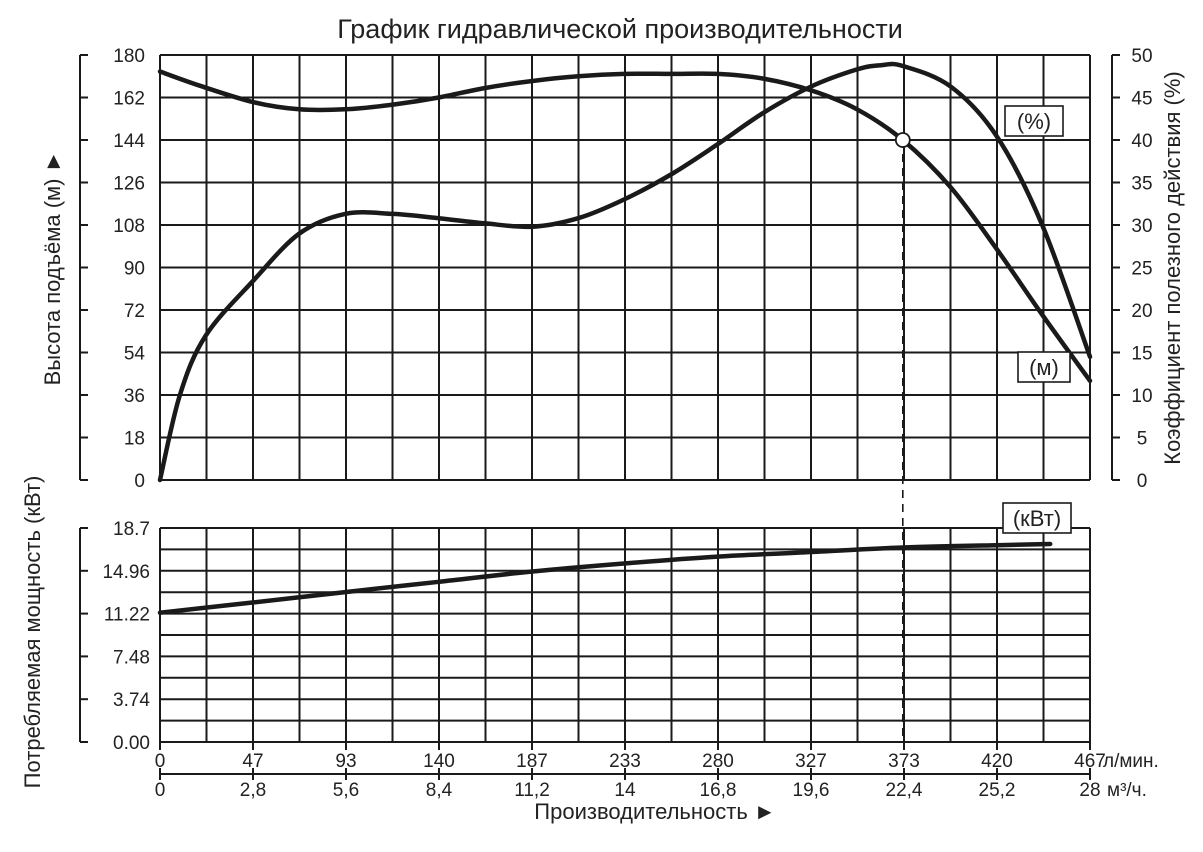 Image resolution: width=1203 pixels, height=852 pixels. What do you see at coordinates (129, 56) in the screenshot?
I see `left-y-tick-label: 180` at bounding box center [129, 56].